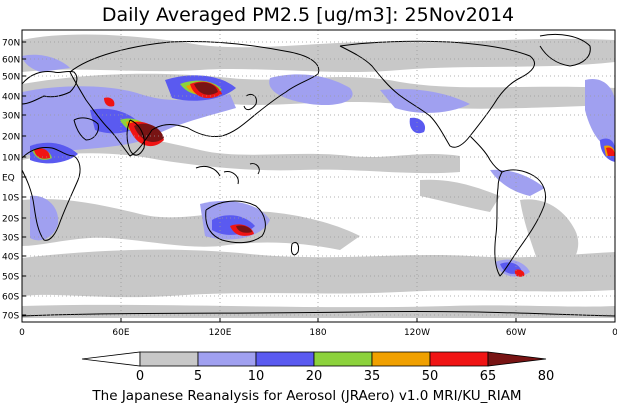  Describe the element at coordinates (417, 333) in the screenshot. I see `lon-tick-label: 120W` at that location.